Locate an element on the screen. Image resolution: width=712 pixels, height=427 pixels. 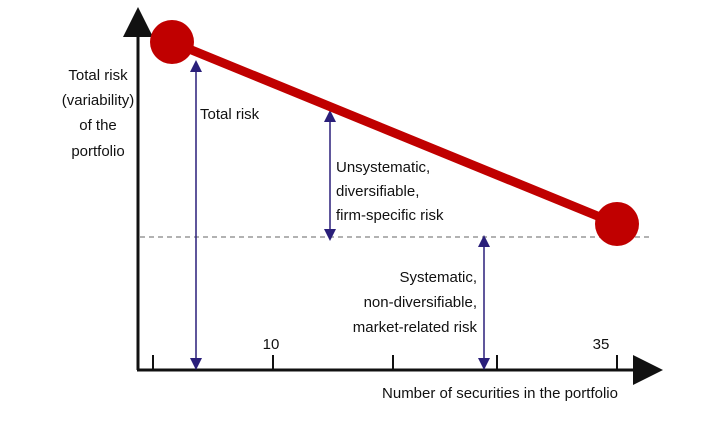
y-axis-label: (variability) is located at coordinates (98, 100).